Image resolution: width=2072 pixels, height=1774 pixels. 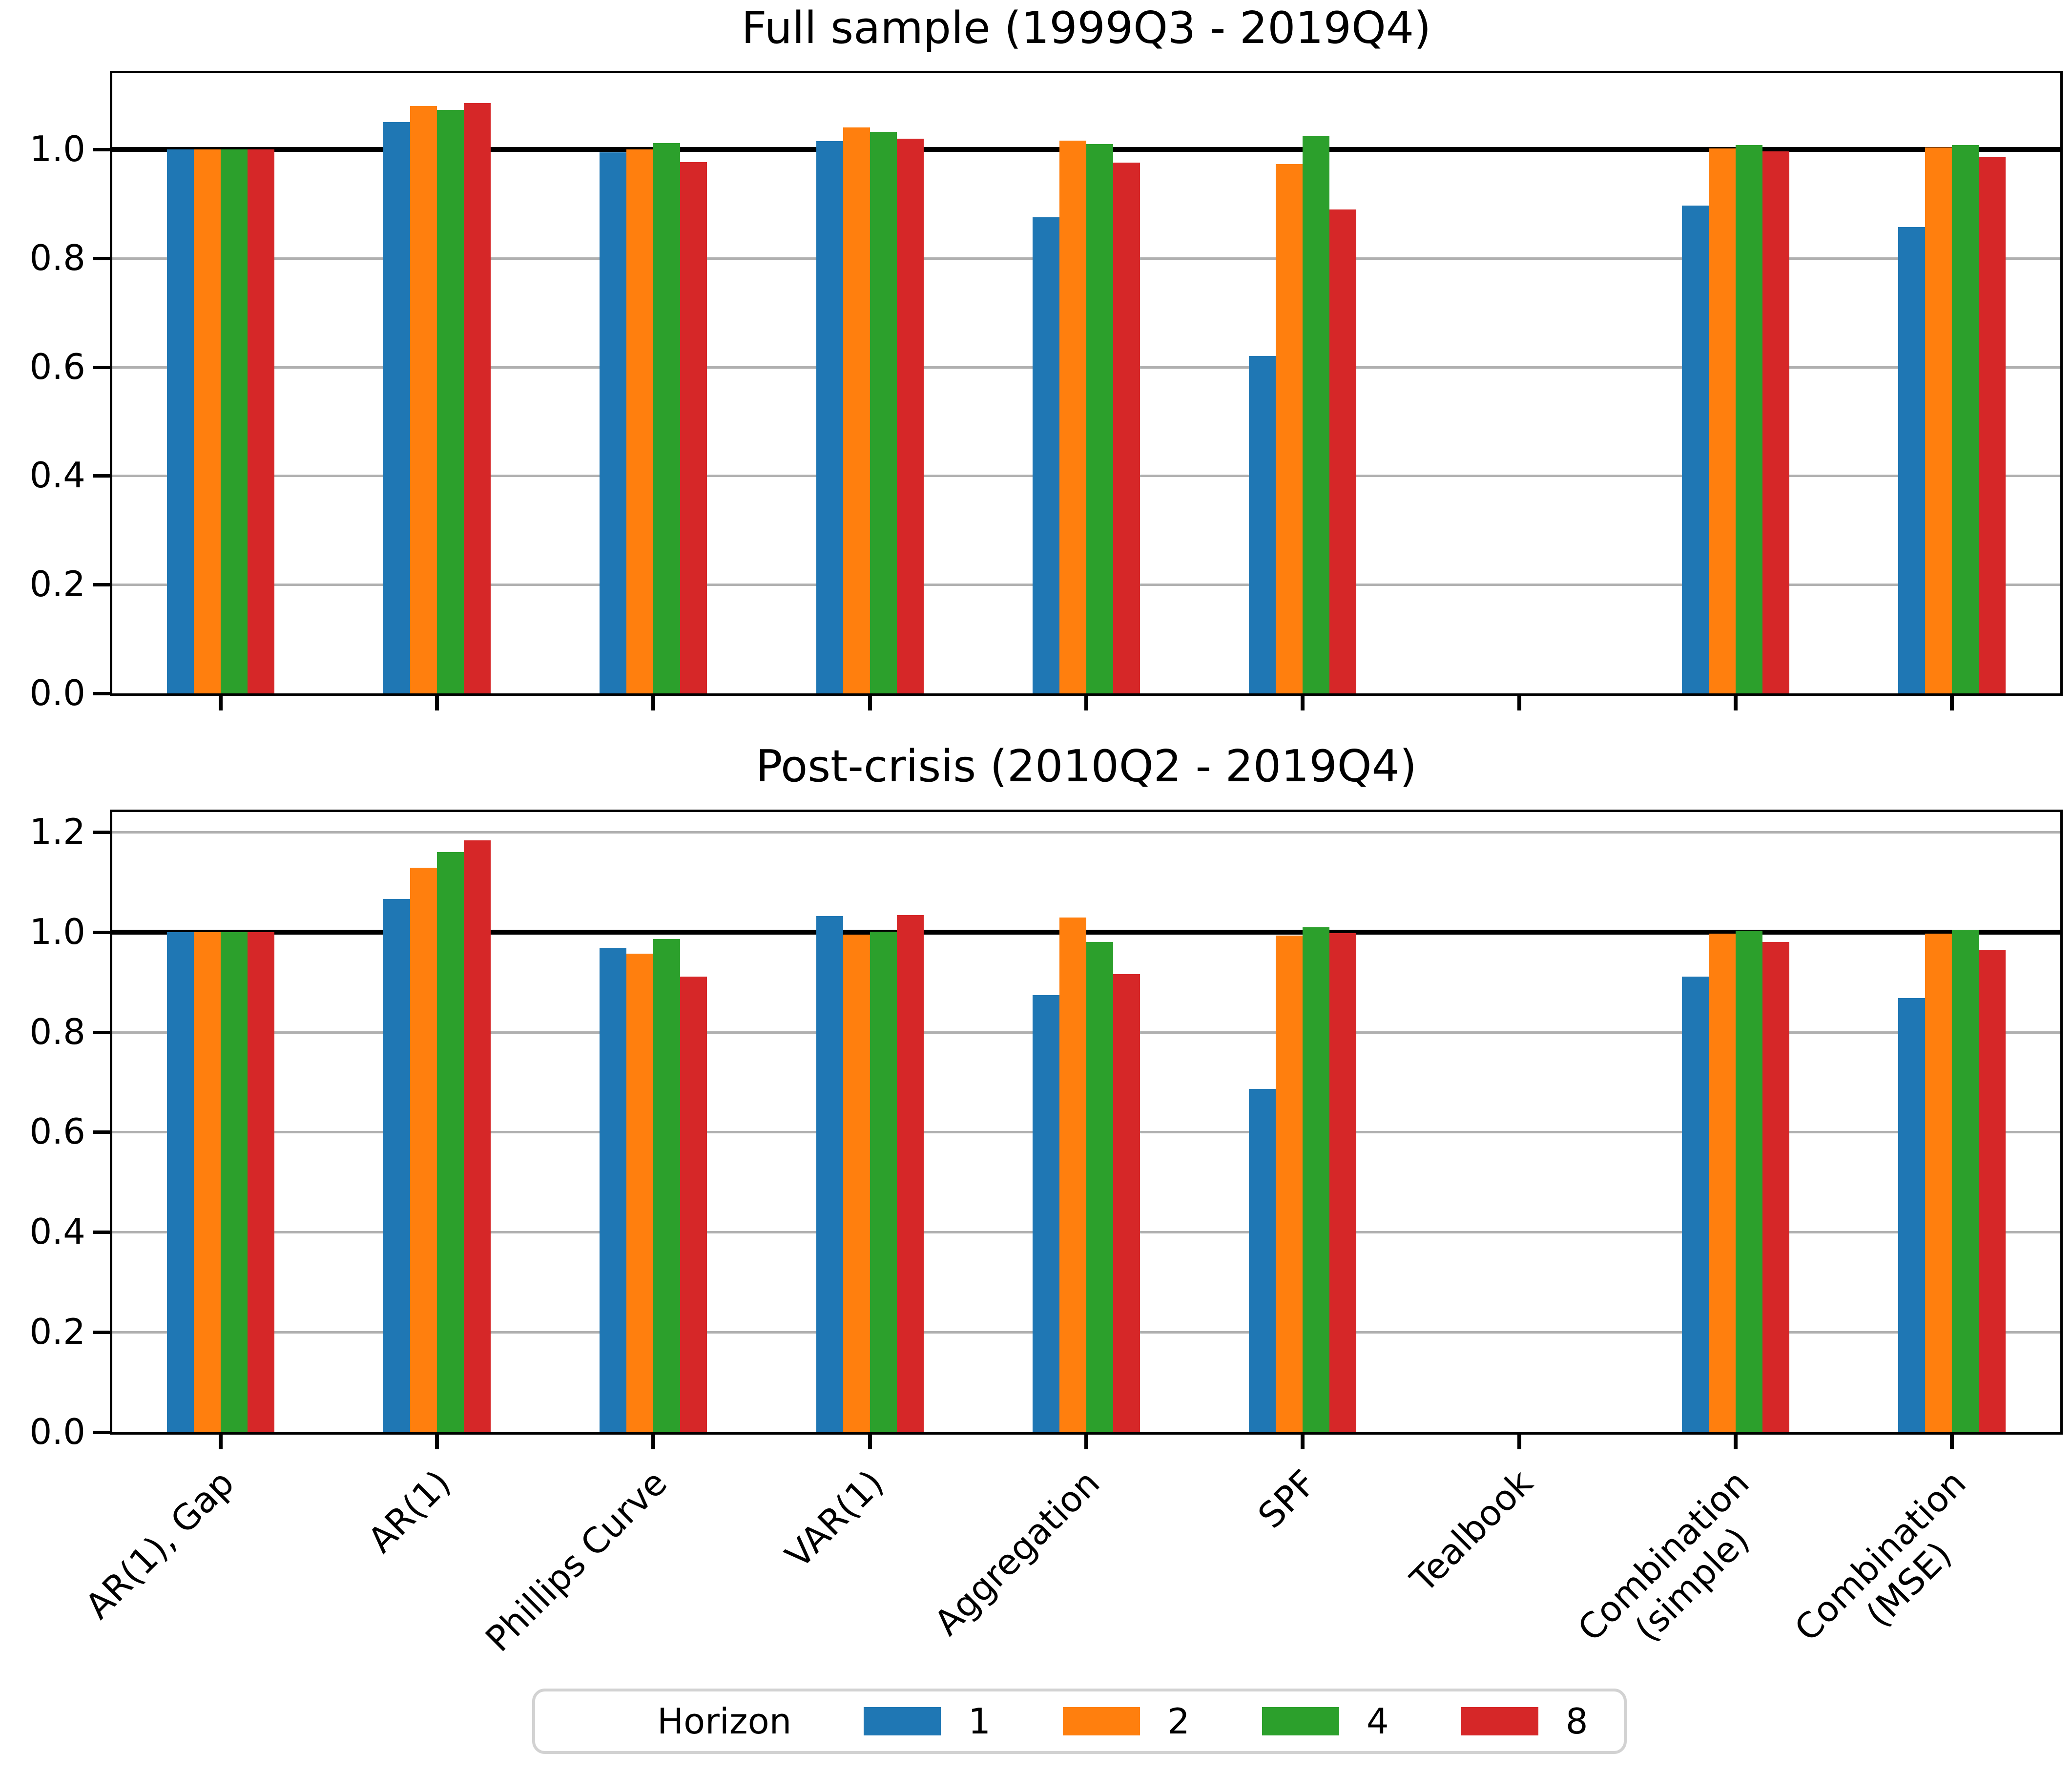 I want to click on legend-entry-horizon-1: 1, so click(x=927, y=1722).